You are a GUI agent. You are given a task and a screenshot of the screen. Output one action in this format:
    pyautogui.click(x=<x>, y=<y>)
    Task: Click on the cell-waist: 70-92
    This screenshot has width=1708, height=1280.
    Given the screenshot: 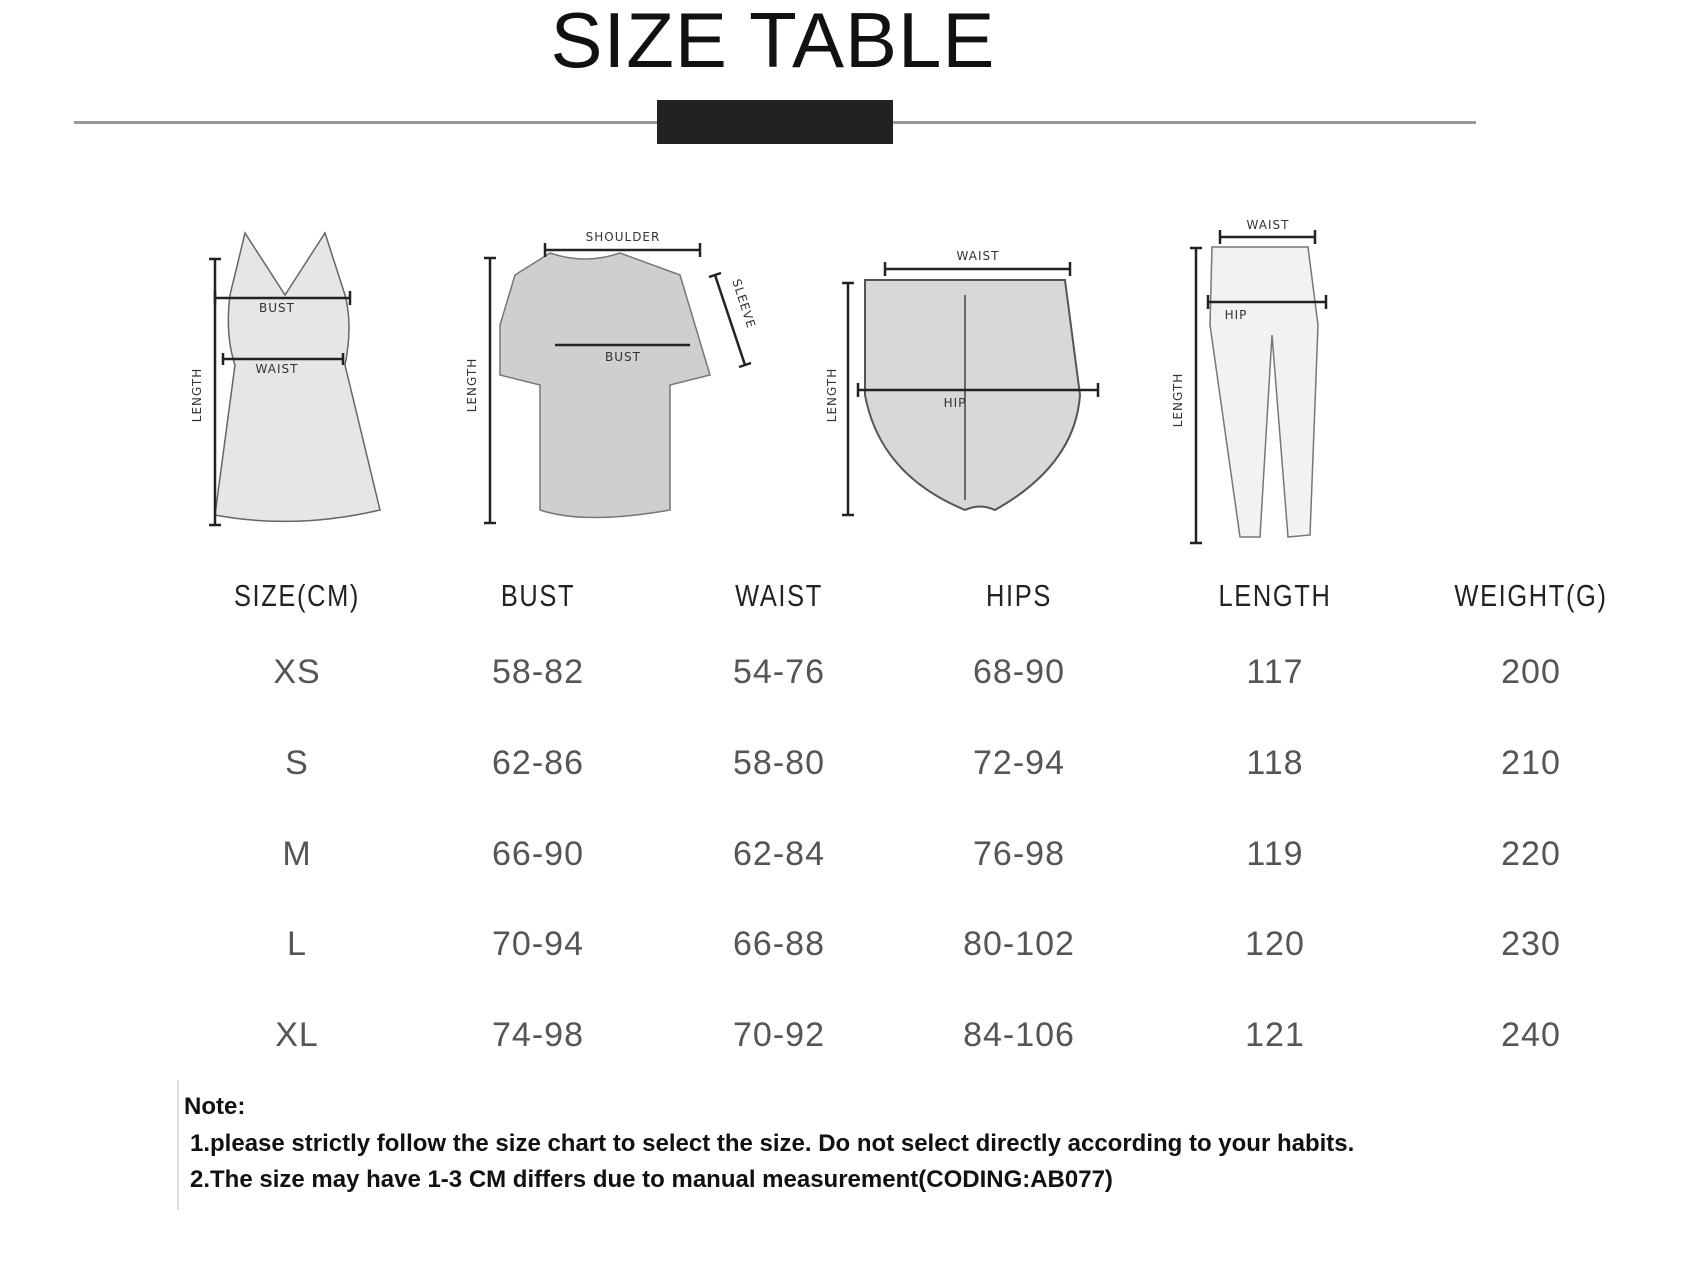 What is the action you would take?
    pyautogui.click(x=779, y=1035)
    